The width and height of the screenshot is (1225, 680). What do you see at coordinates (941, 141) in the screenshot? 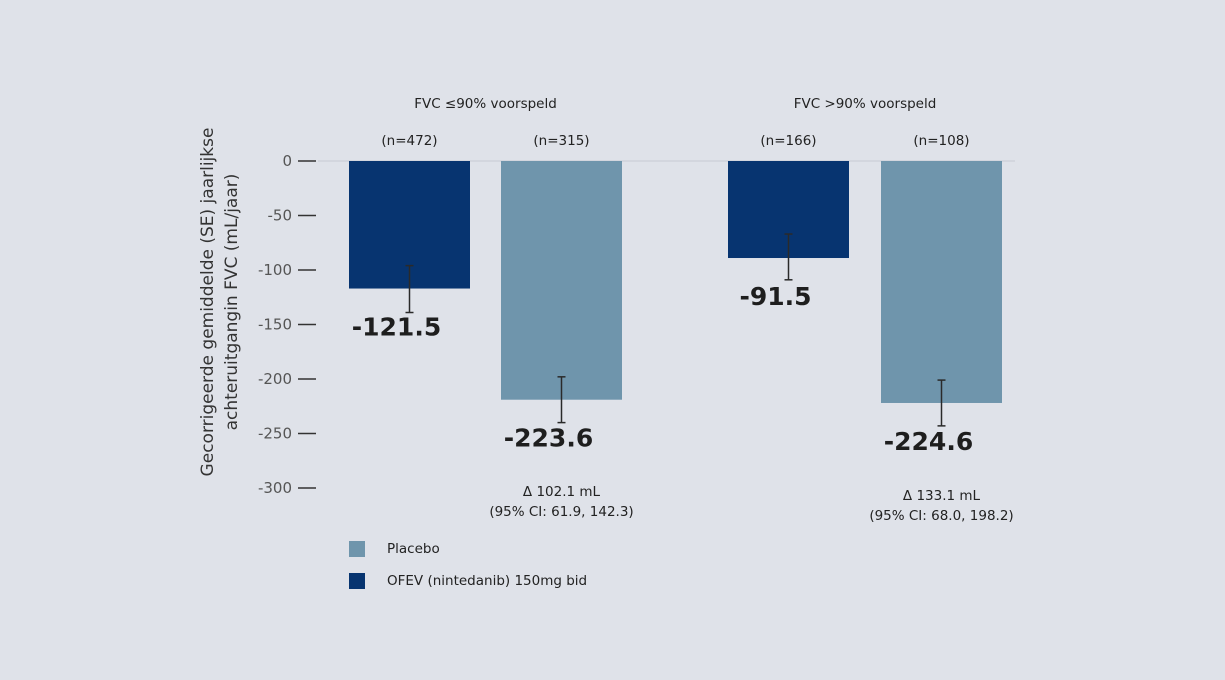
I see `n-label-g2-b2: (n=108)` at bounding box center [941, 141].